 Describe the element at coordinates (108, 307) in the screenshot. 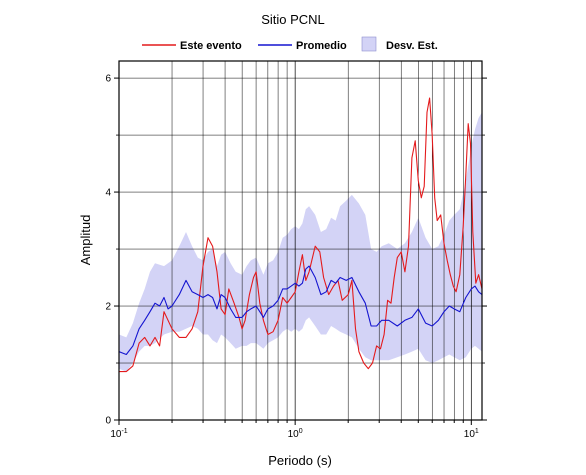

I see `y-tick-label: 2` at that location.